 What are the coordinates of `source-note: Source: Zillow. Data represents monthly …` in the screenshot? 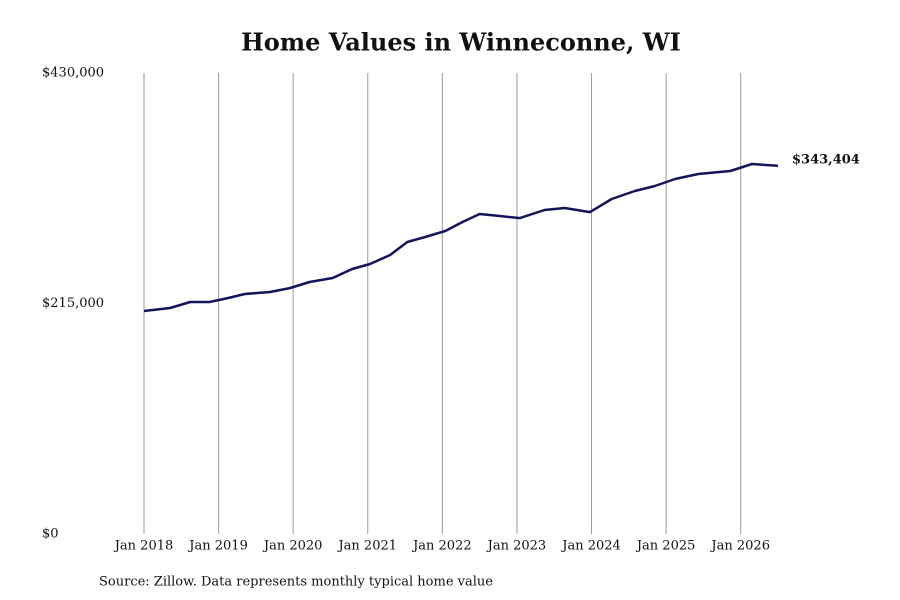 It's located at (296, 582).